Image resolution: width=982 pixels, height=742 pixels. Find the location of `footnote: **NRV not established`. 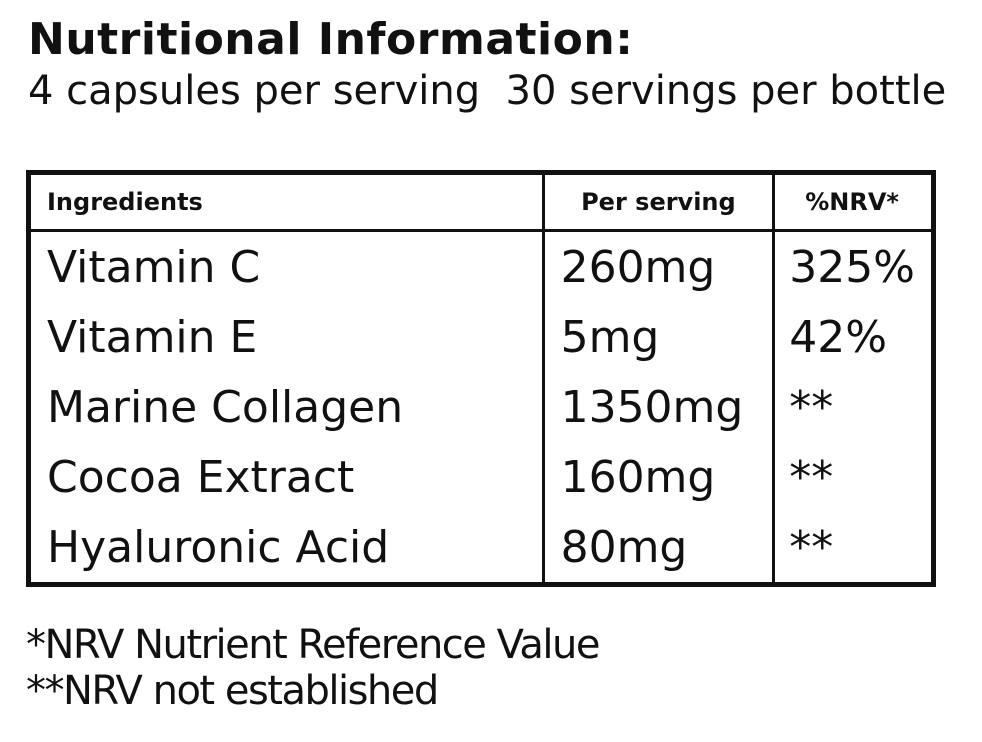

footnote: **NRV not established is located at coordinates (232, 691).